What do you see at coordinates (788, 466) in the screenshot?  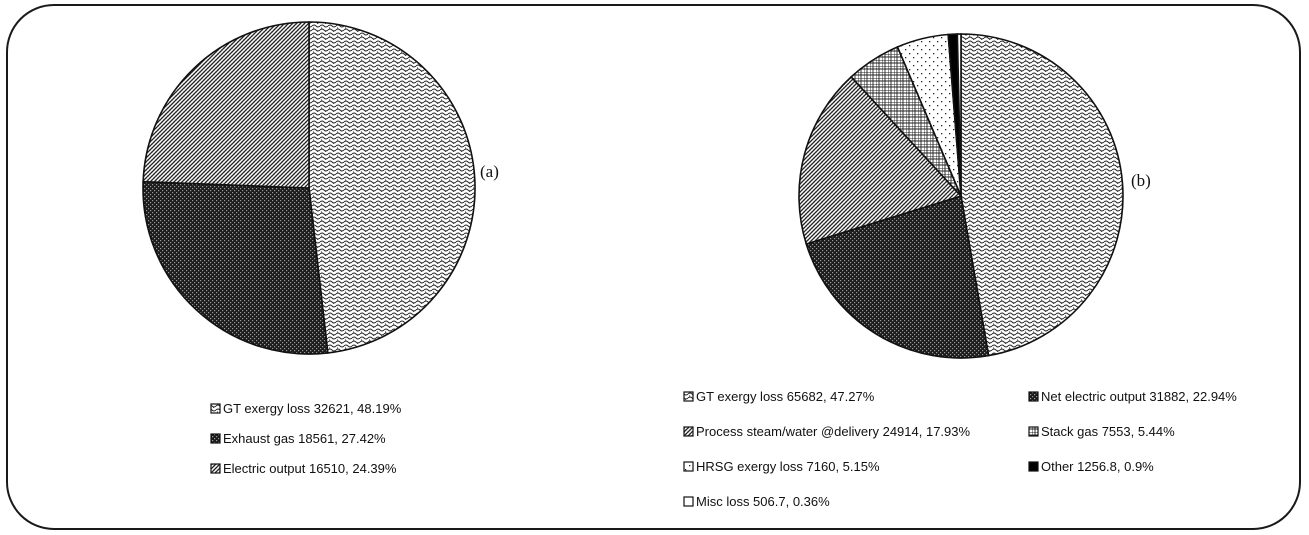 I see `legend-1-label-4: HRSG exergy loss 7160, 5.15%` at bounding box center [788, 466].